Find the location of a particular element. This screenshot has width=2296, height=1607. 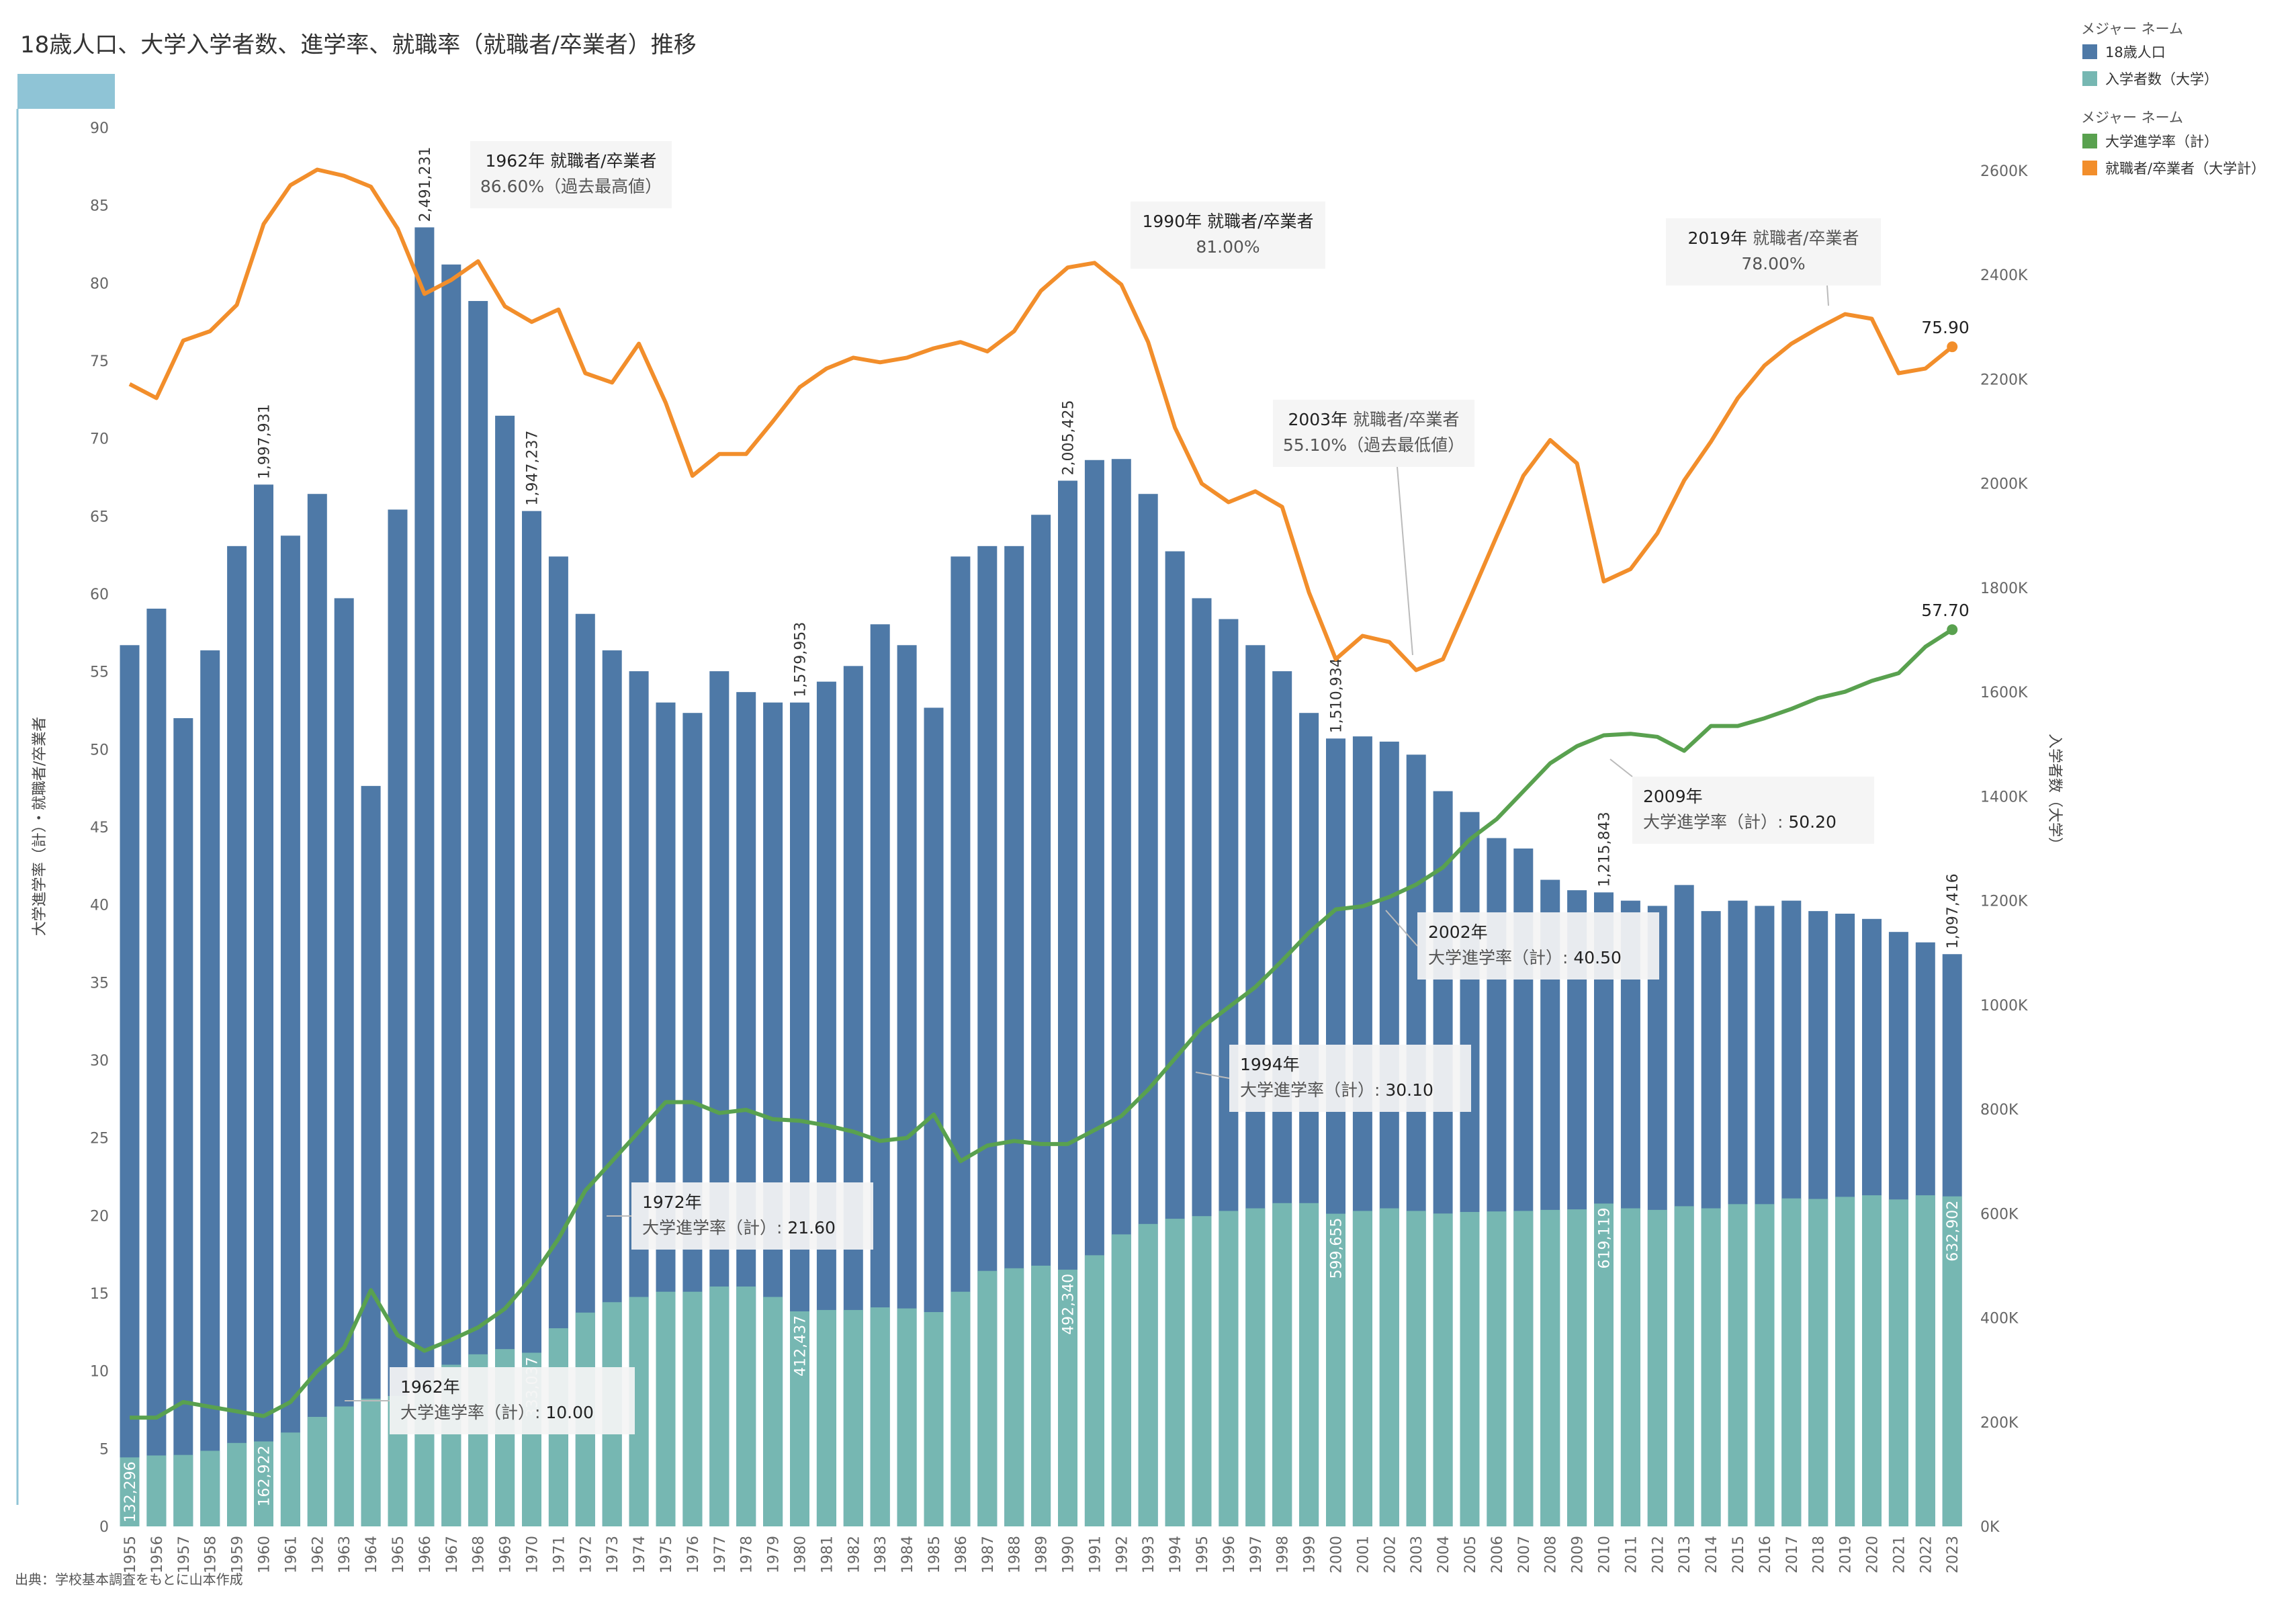

bar-enrollment-2017 is located at coordinates (1791, 1362).